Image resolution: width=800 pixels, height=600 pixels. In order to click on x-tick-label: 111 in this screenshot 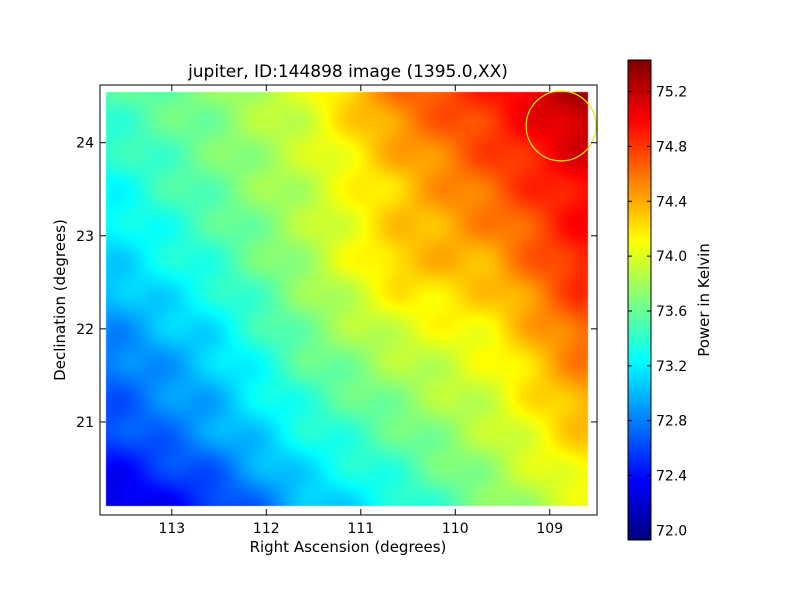, I will do `click(360, 529)`.